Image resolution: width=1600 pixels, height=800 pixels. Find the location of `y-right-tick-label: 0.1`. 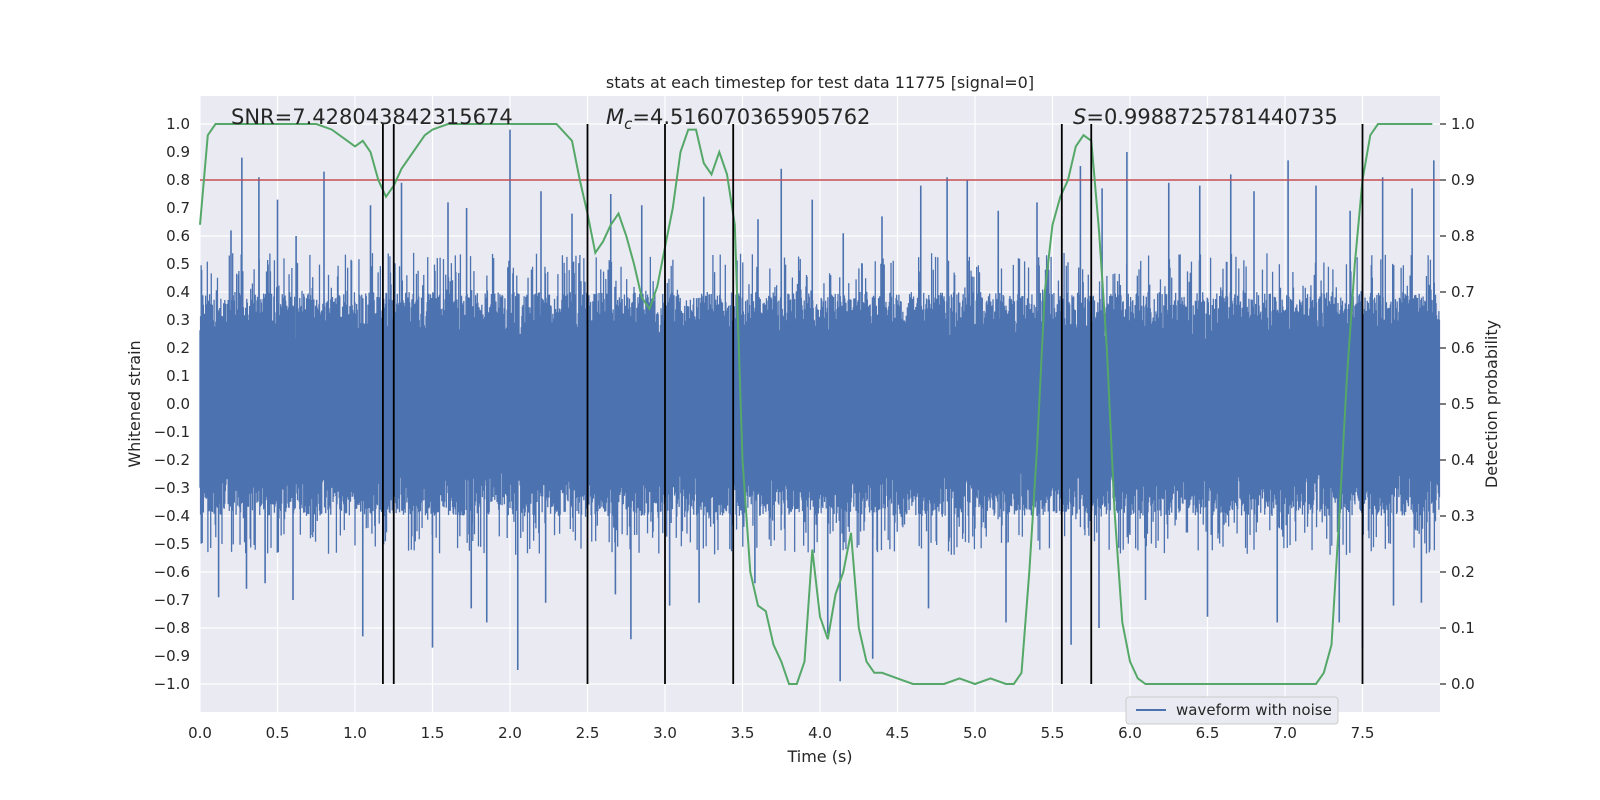

y-right-tick-label: 0.1 is located at coordinates (1463, 628).